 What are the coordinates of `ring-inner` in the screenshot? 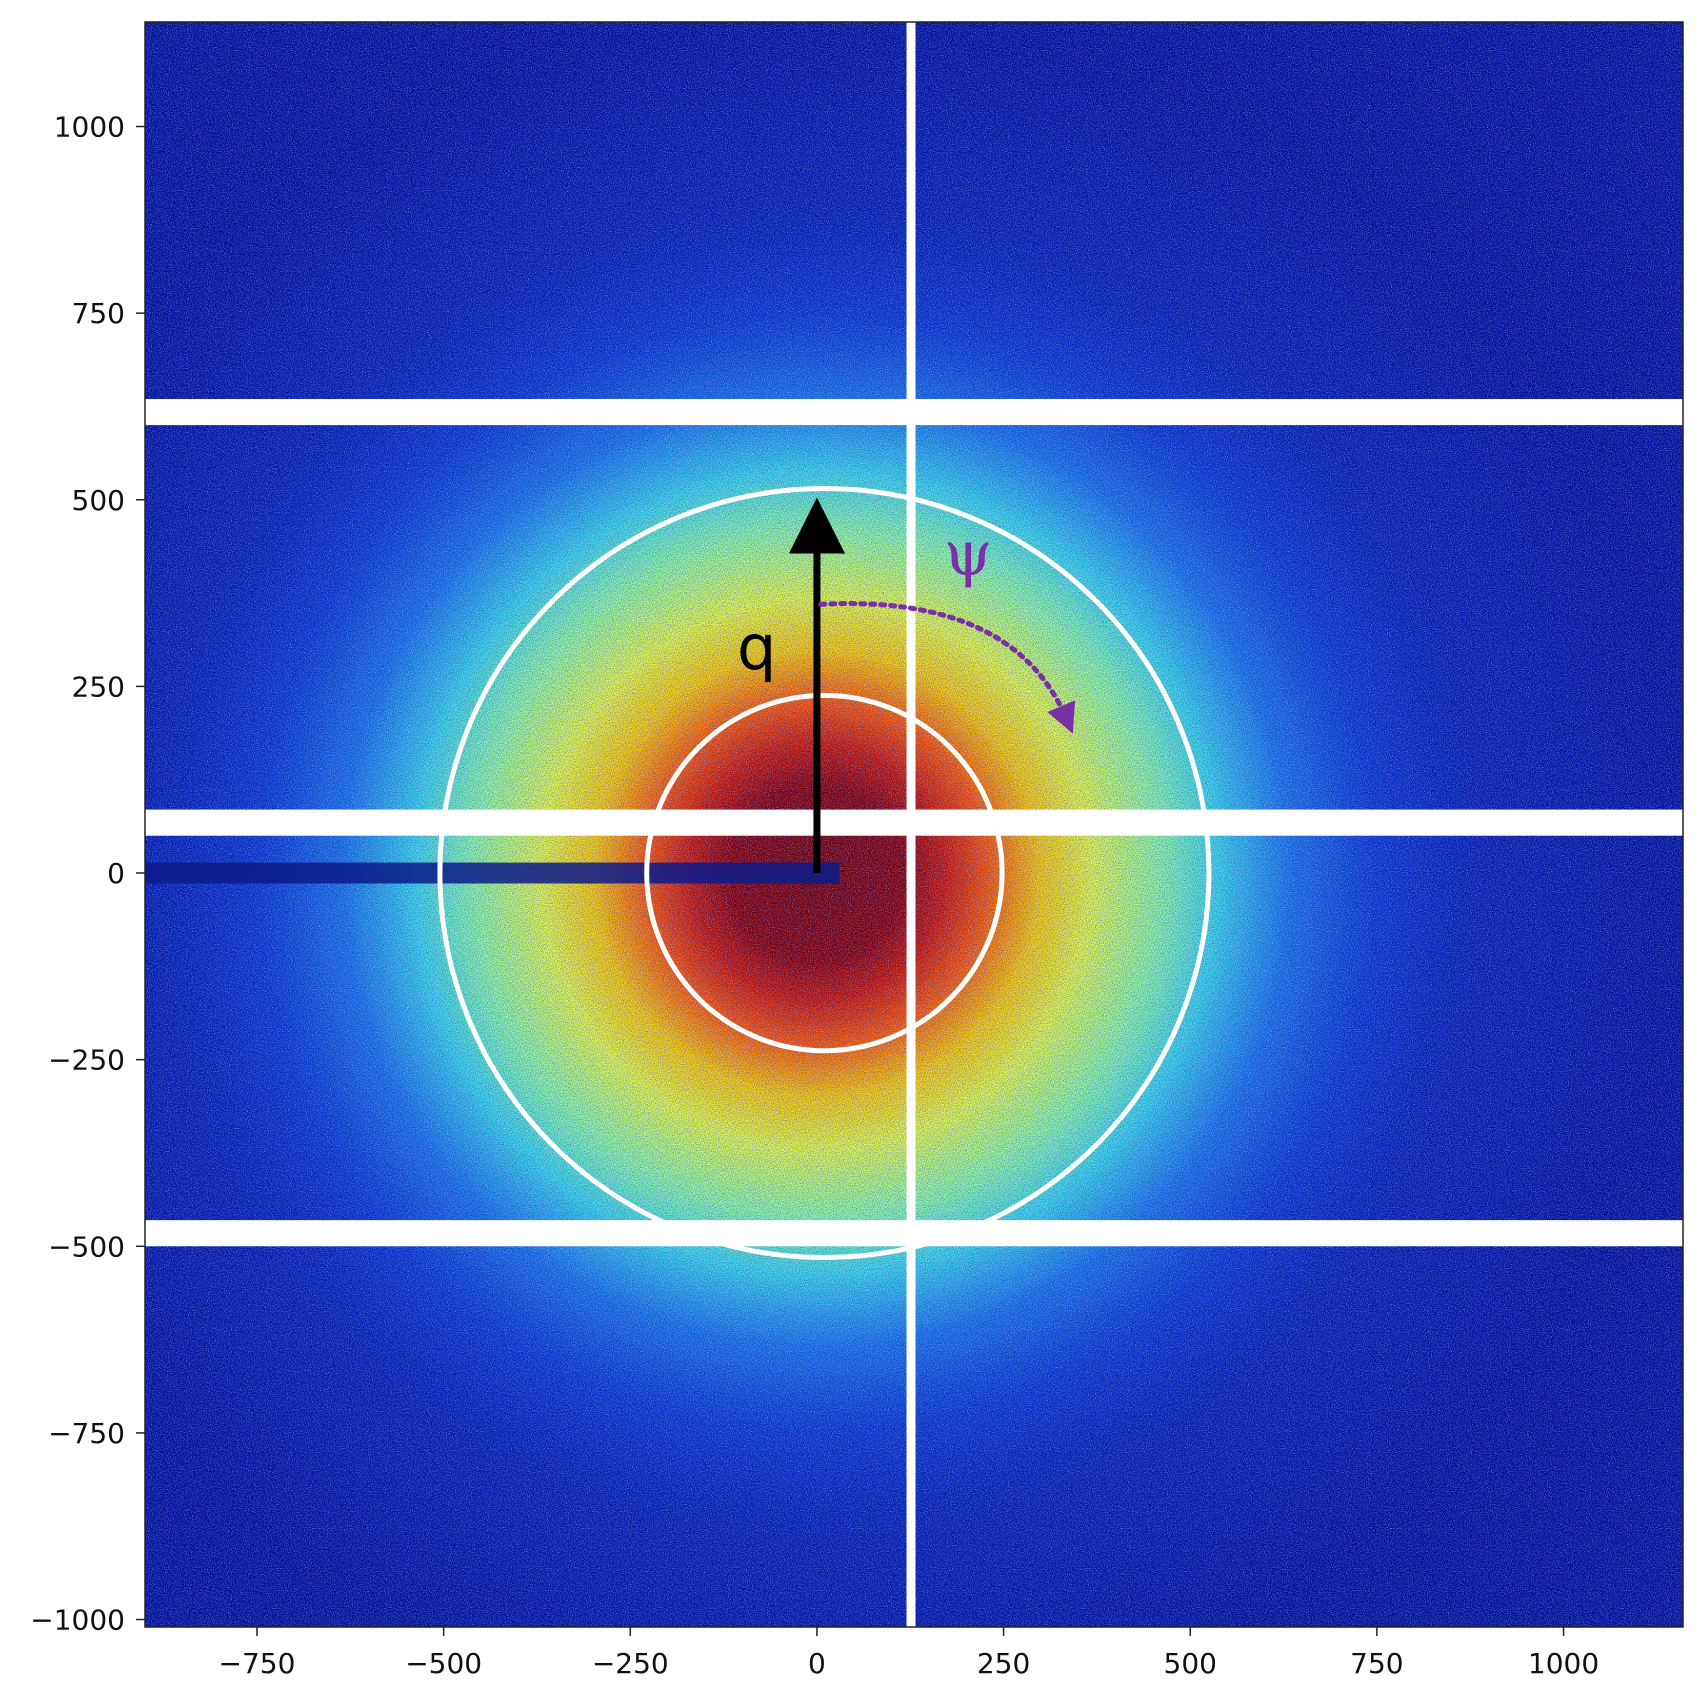 It's located at (824, 873).